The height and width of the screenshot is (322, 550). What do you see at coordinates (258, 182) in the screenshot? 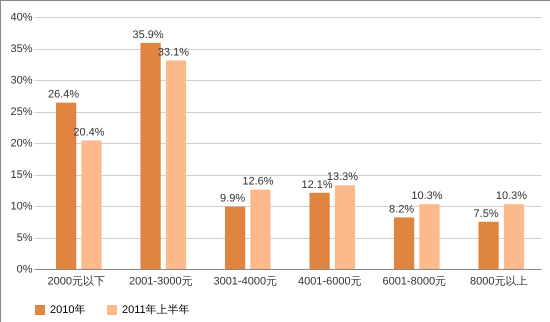
I see `data-label: 12.6%` at bounding box center [258, 182].